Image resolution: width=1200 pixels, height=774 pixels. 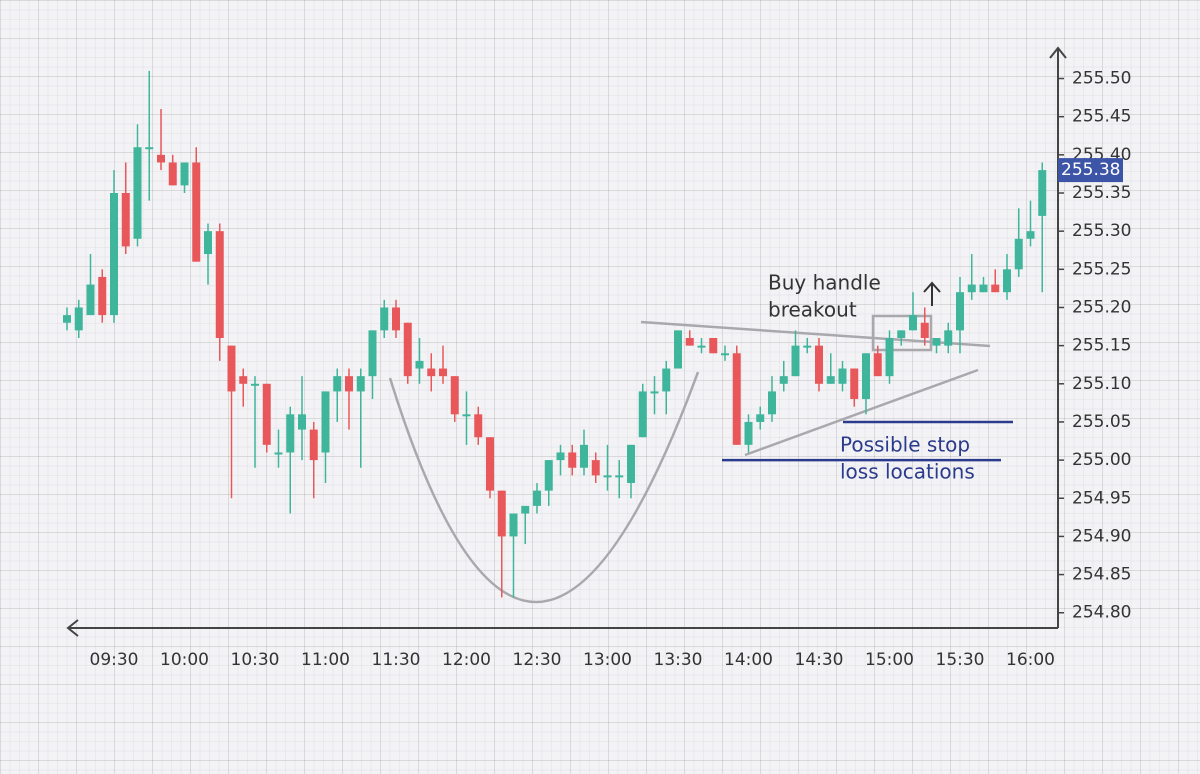 I want to click on y-tick-label: 255.05, so click(x=1101, y=422).